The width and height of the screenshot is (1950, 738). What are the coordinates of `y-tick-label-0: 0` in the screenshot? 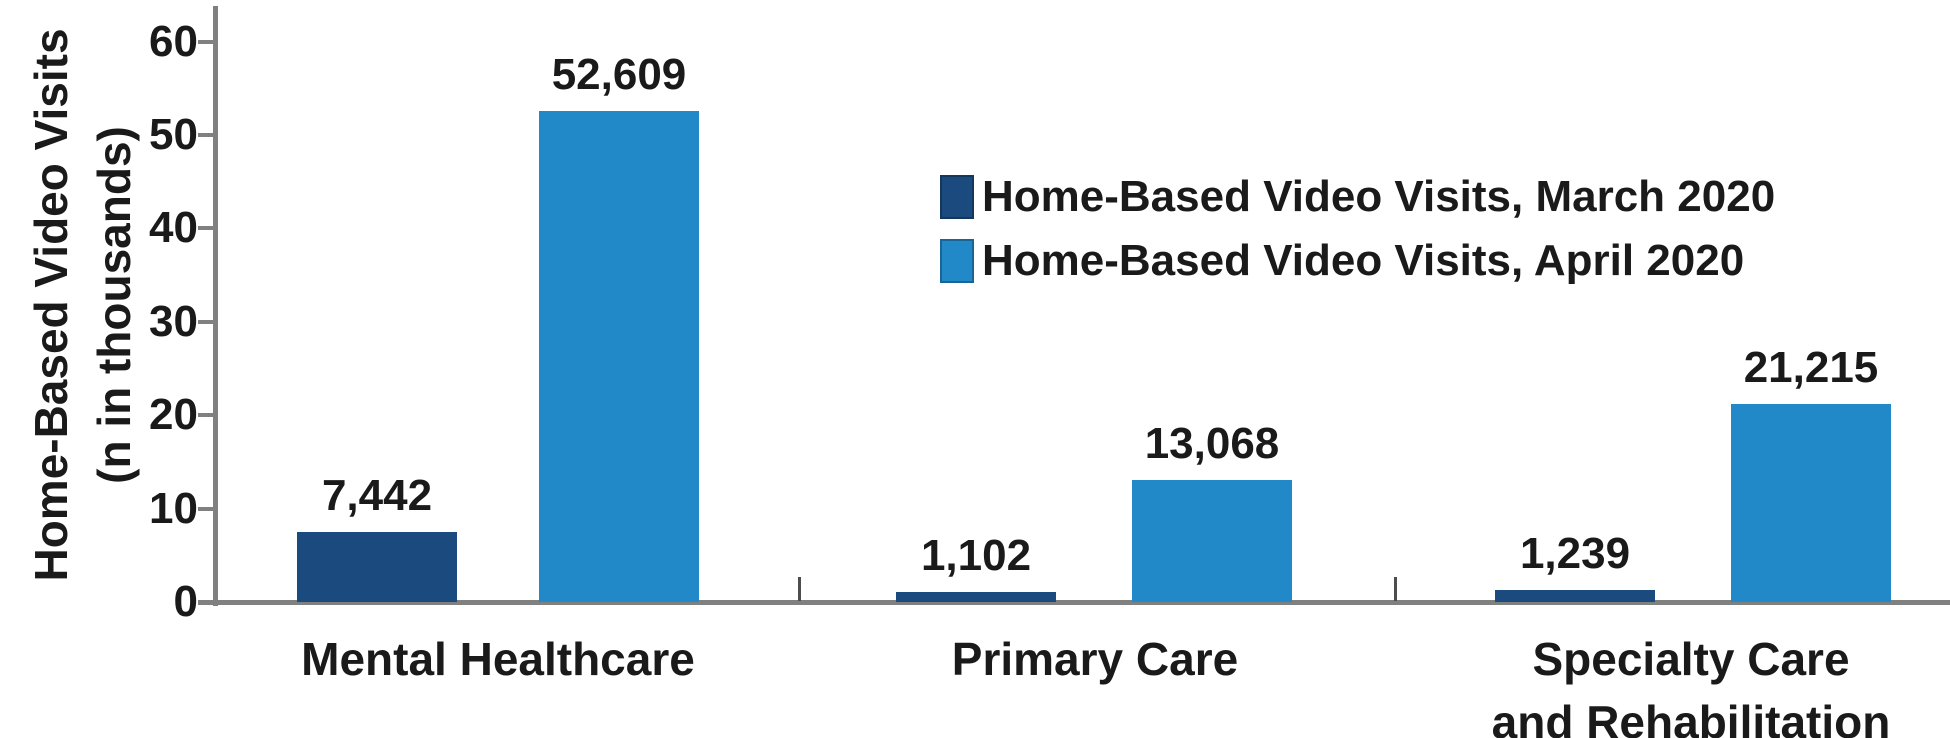 It's located at (185, 601).